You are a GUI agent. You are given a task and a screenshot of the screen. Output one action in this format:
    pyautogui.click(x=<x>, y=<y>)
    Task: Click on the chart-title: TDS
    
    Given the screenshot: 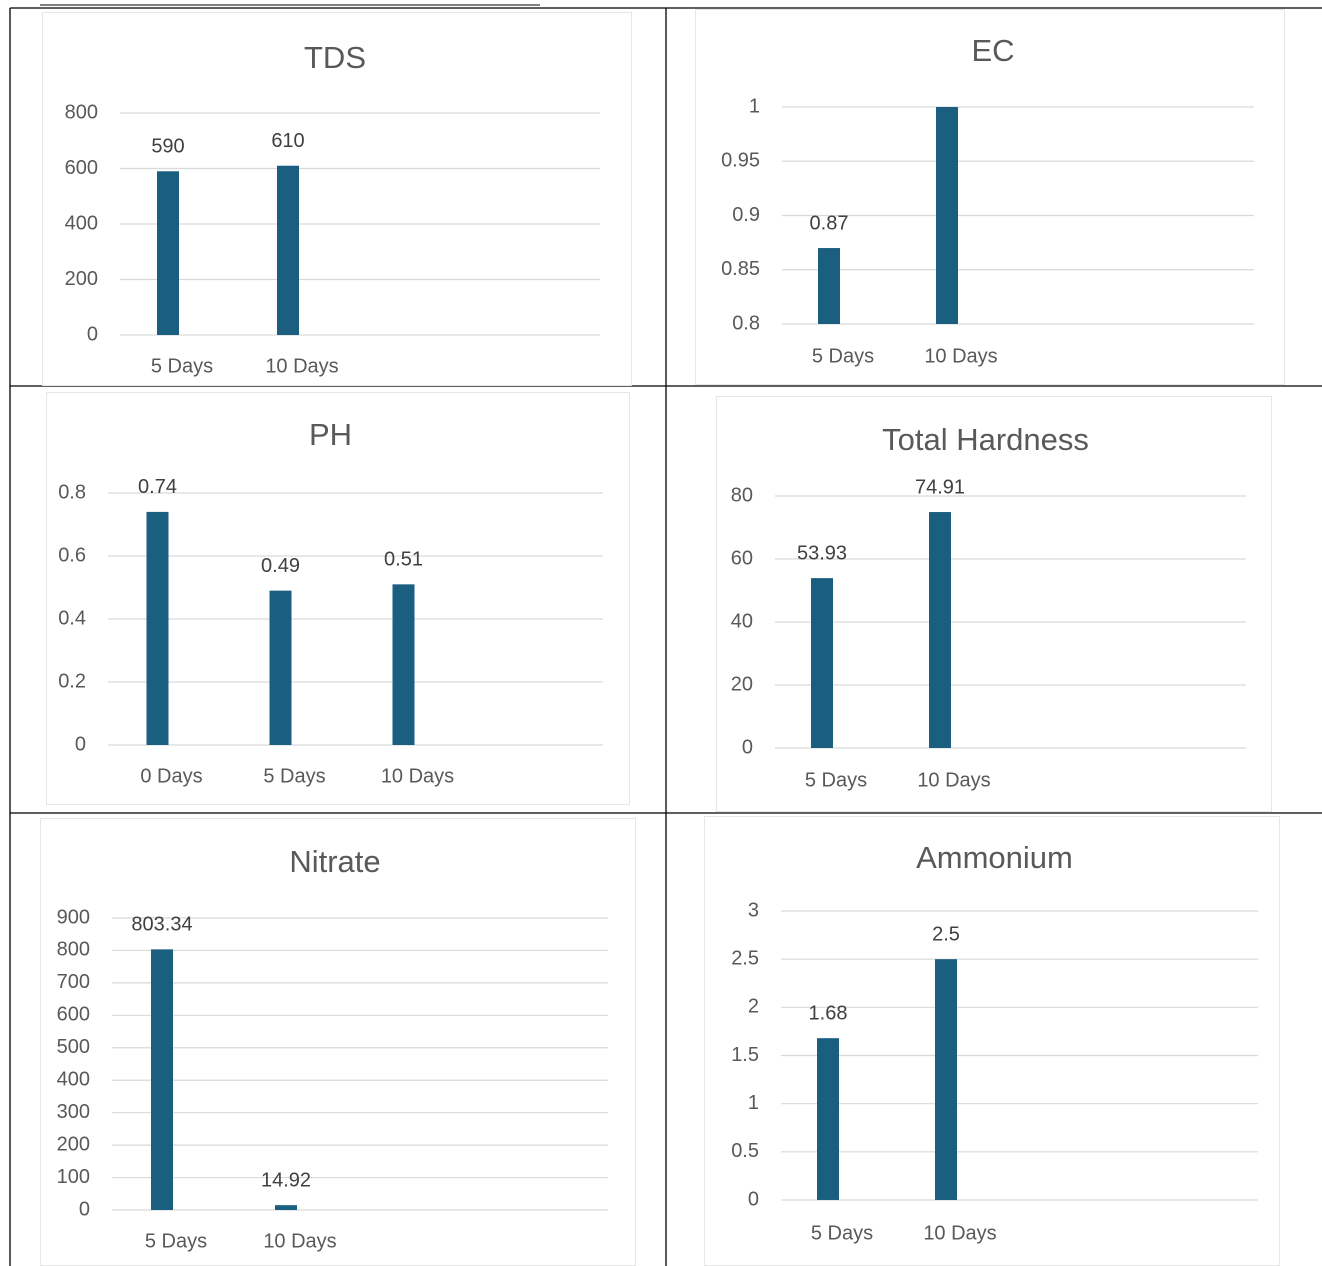 What is the action you would take?
    pyautogui.click(x=335, y=57)
    